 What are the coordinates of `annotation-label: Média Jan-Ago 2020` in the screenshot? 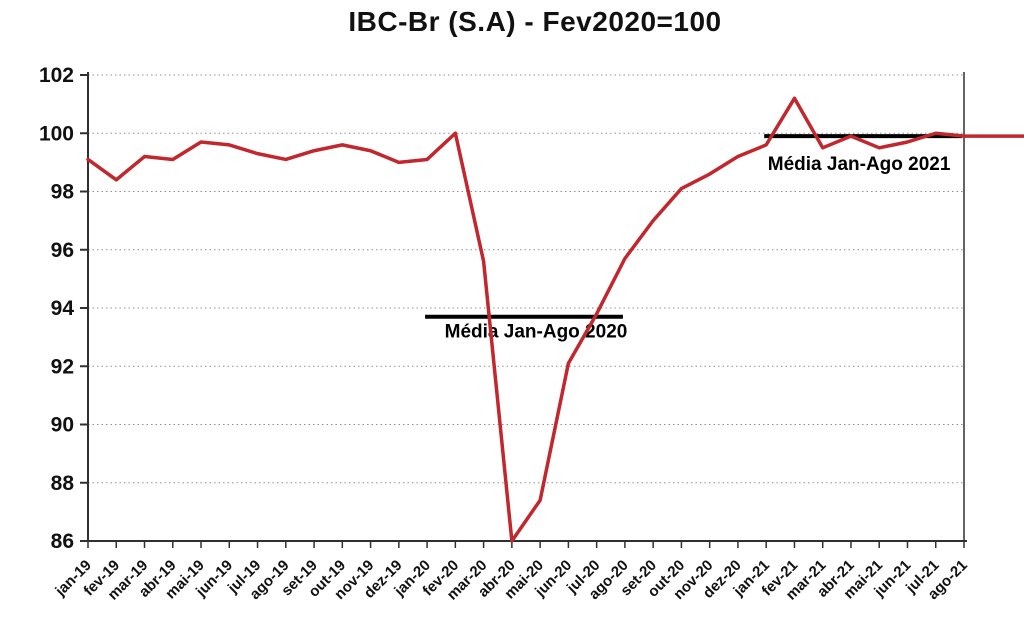 It's located at (536, 332).